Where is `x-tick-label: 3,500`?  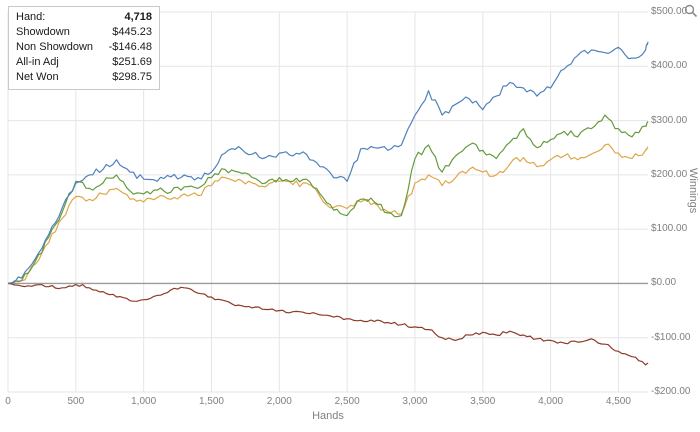 x-tick-label: 3,500 is located at coordinates (483, 401).